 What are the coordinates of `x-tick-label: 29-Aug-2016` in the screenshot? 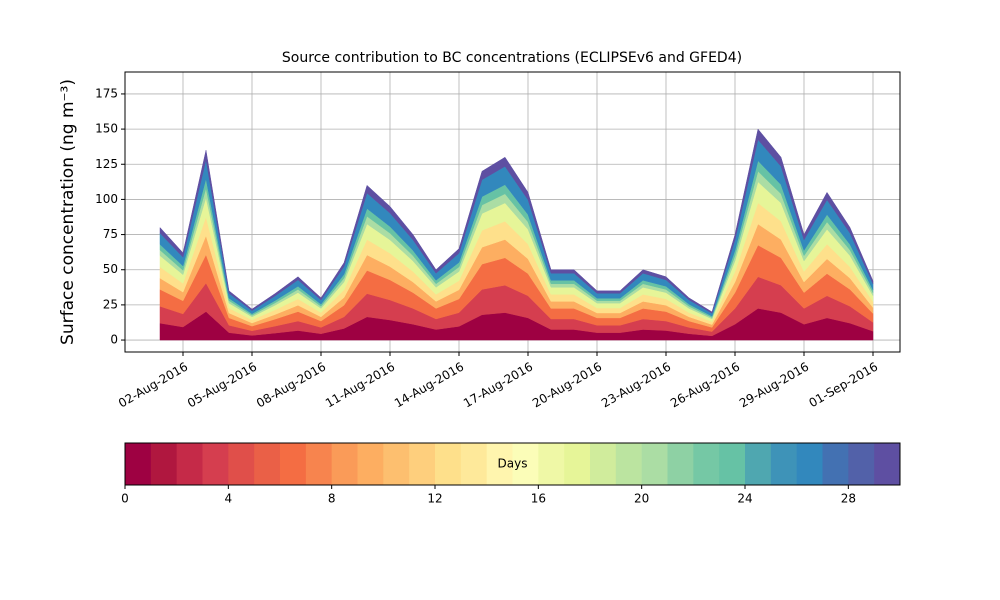 It's located at (774, 385).